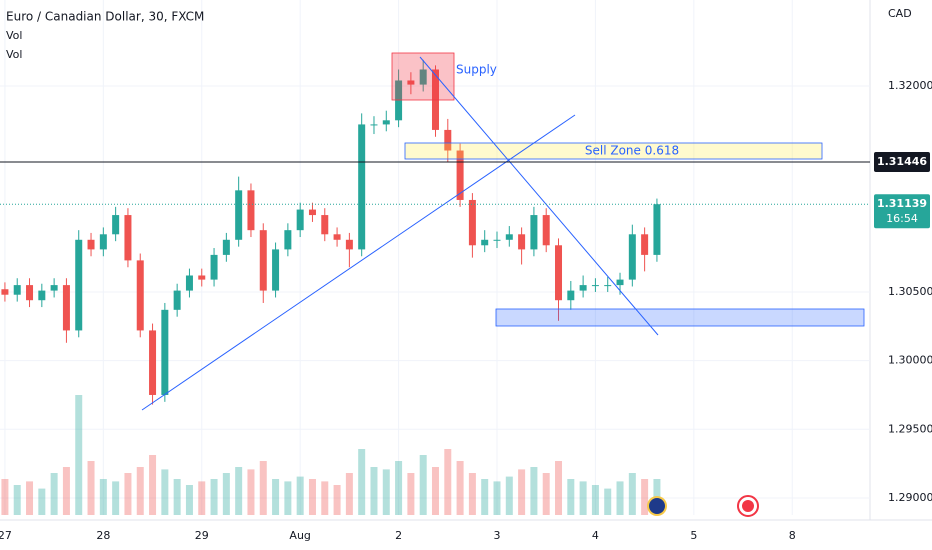 The height and width of the screenshot is (550, 932). I want to click on y-tick-label: 1.30500, so click(910, 291).